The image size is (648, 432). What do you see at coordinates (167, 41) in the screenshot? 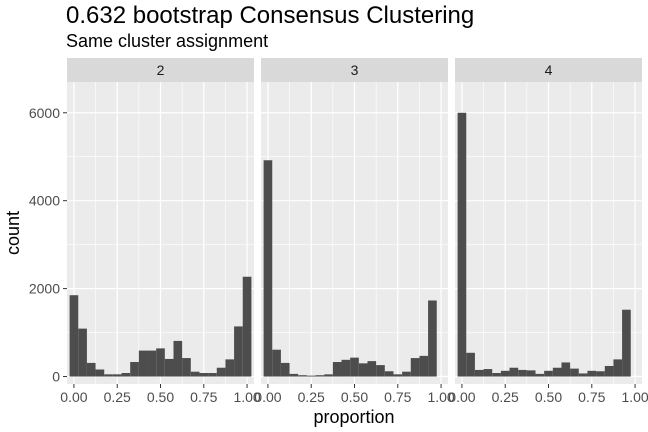
I see `chart-subtitle: Same cluster assignment` at bounding box center [167, 41].